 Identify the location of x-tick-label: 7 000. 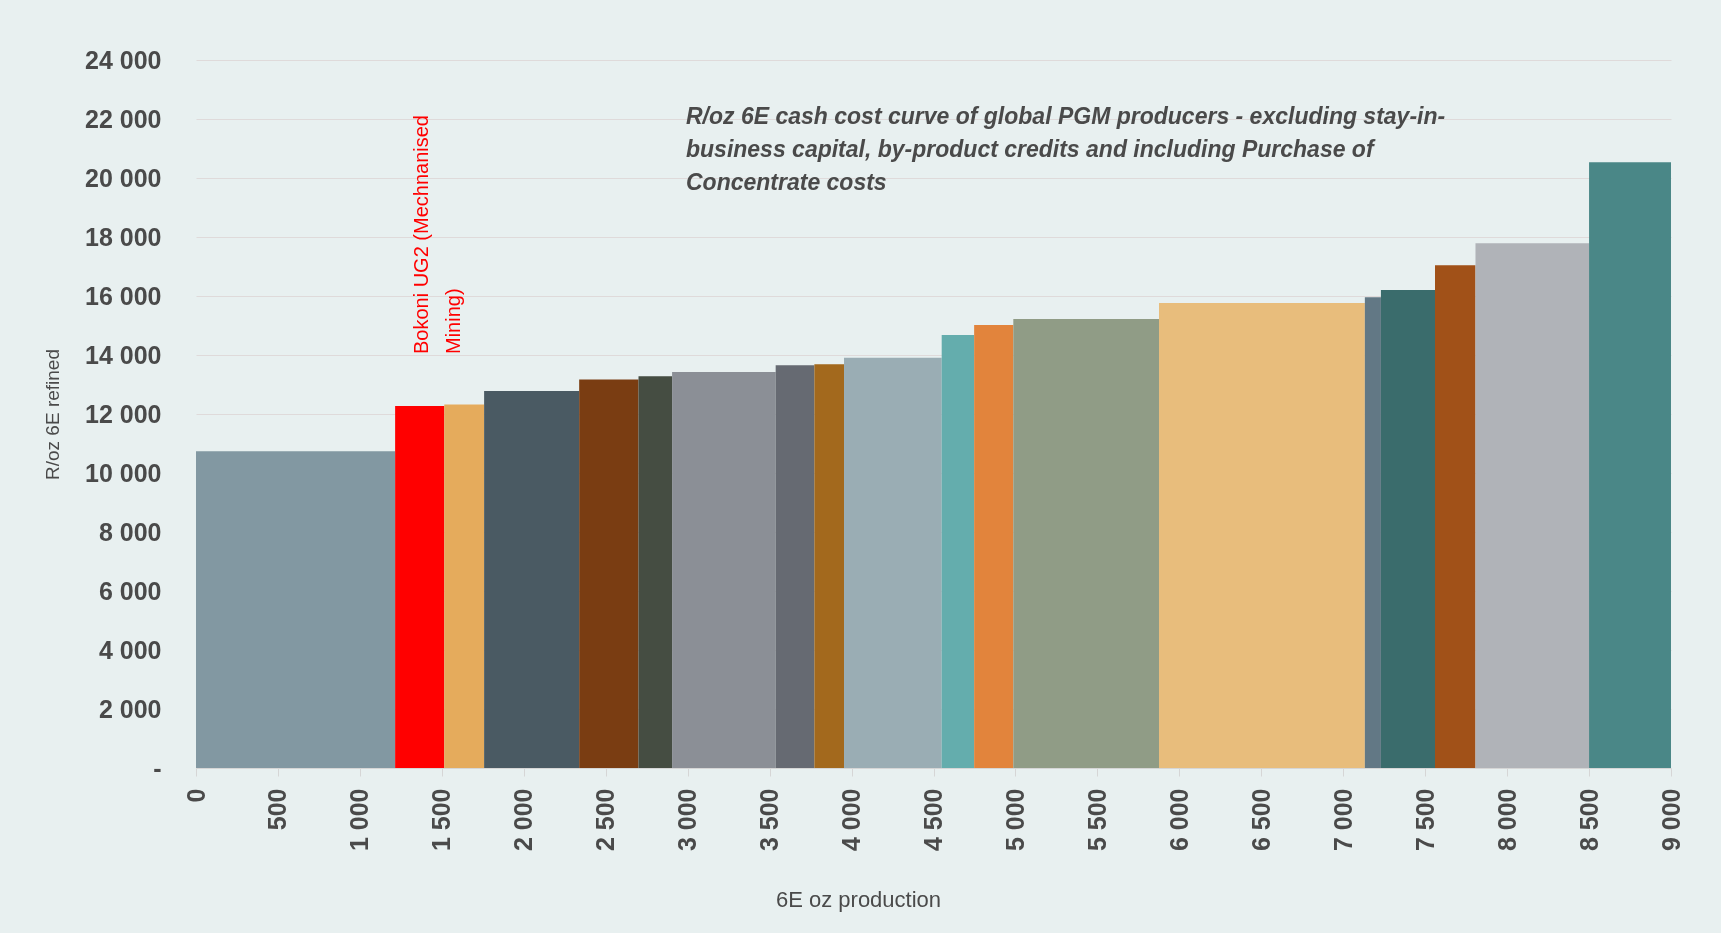
(1342, 820).